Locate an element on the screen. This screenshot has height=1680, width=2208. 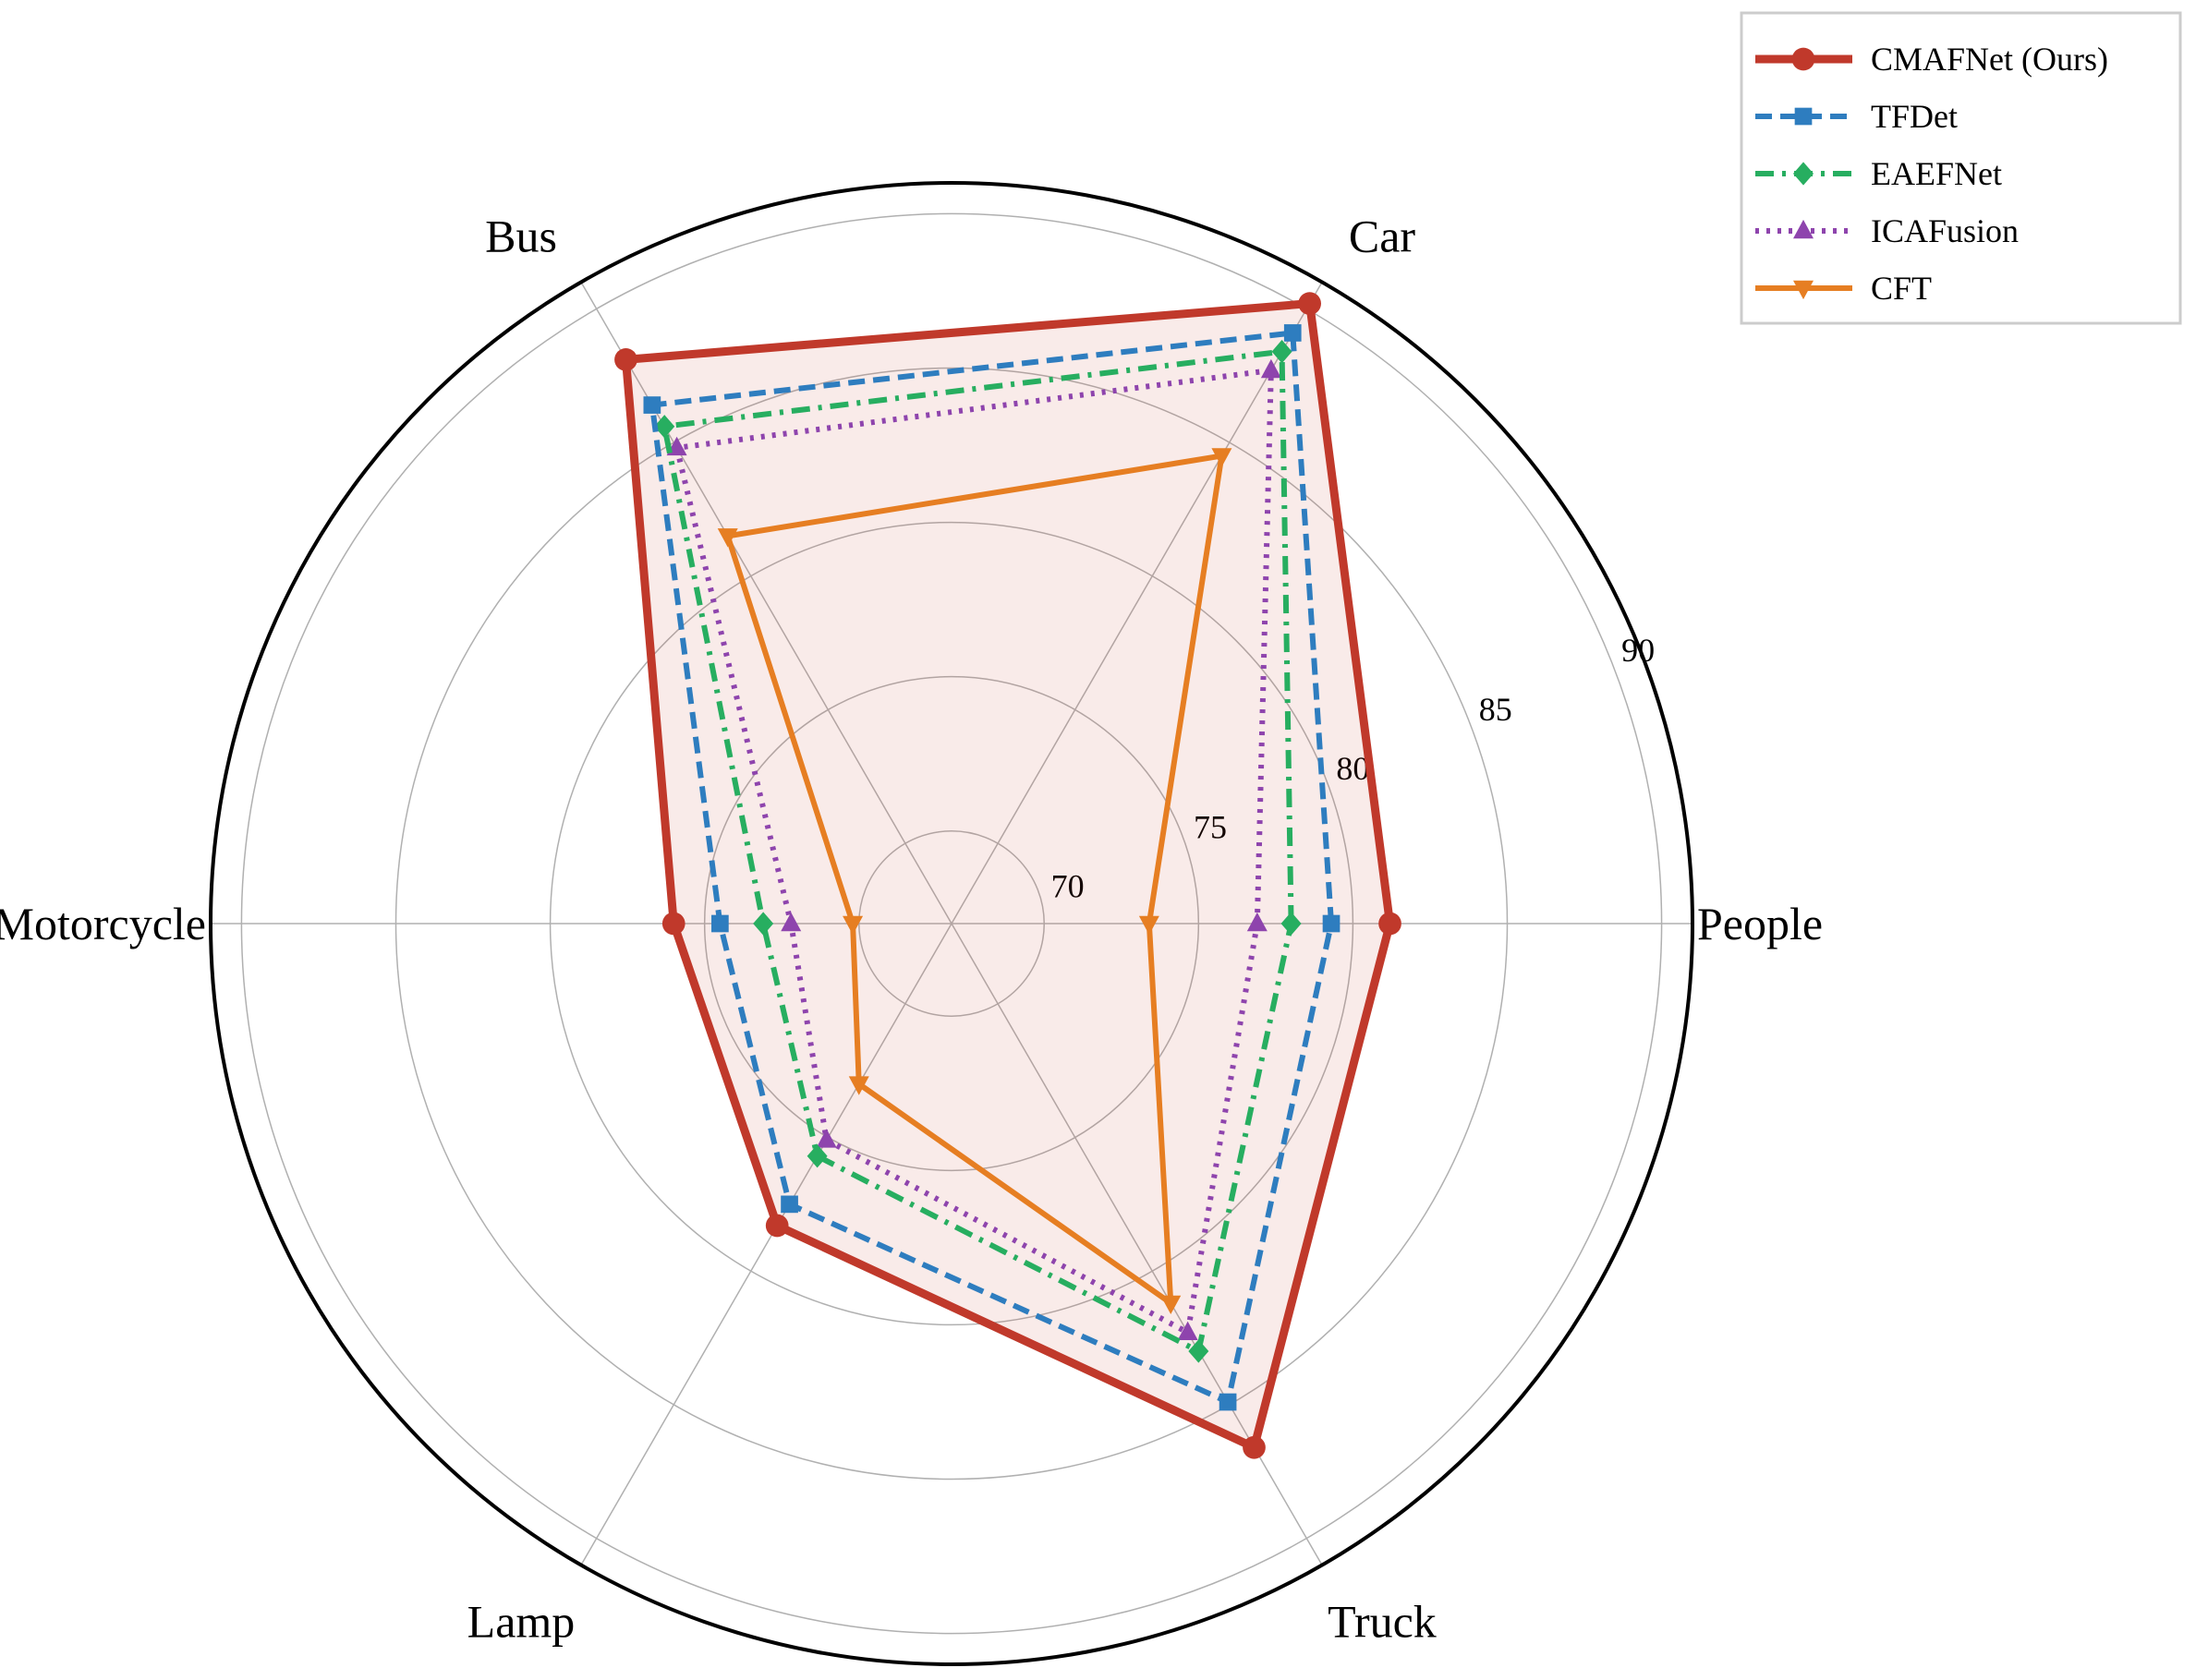
legend-label-eaefnet: EAEFNet is located at coordinates (1936, 173).